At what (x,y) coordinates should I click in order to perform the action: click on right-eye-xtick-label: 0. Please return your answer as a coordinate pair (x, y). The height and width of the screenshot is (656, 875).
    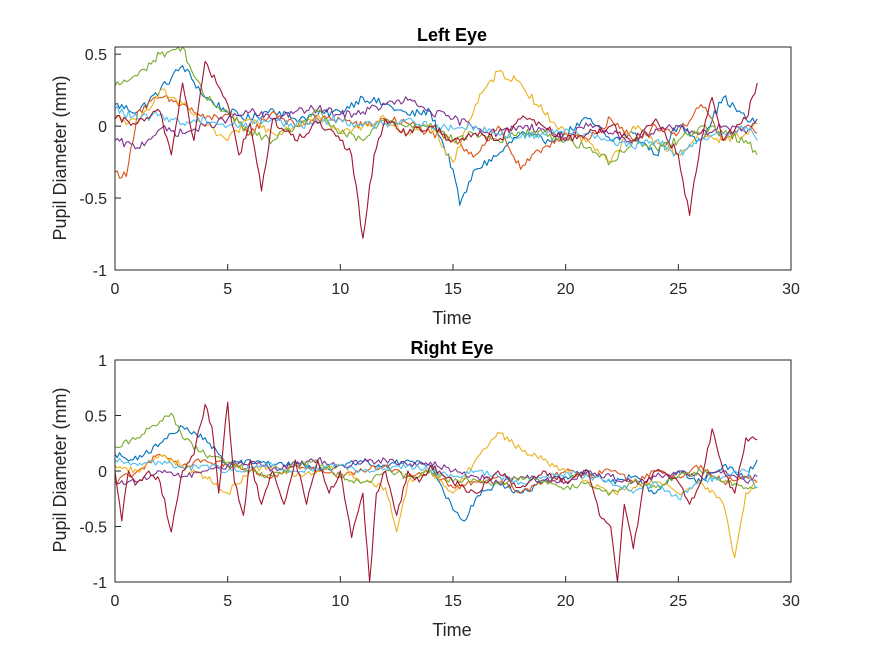
    Looking at the image, I should click on (115, 601).